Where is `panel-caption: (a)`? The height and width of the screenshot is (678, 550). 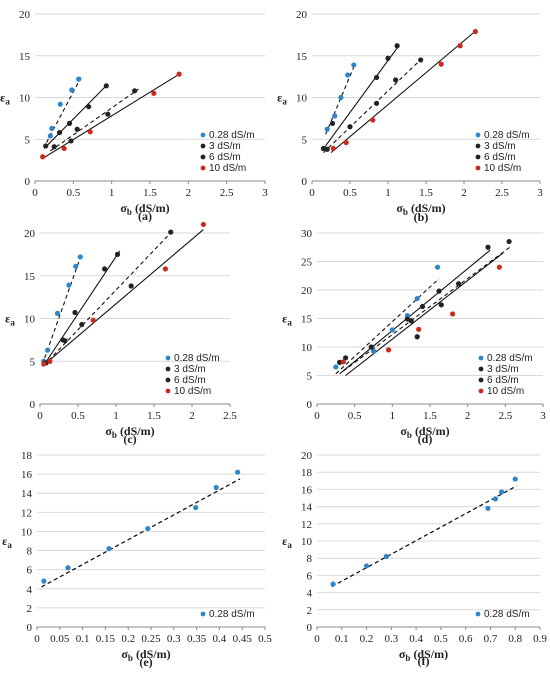 panel-caption: (a) is located at coordinates (145, 216).